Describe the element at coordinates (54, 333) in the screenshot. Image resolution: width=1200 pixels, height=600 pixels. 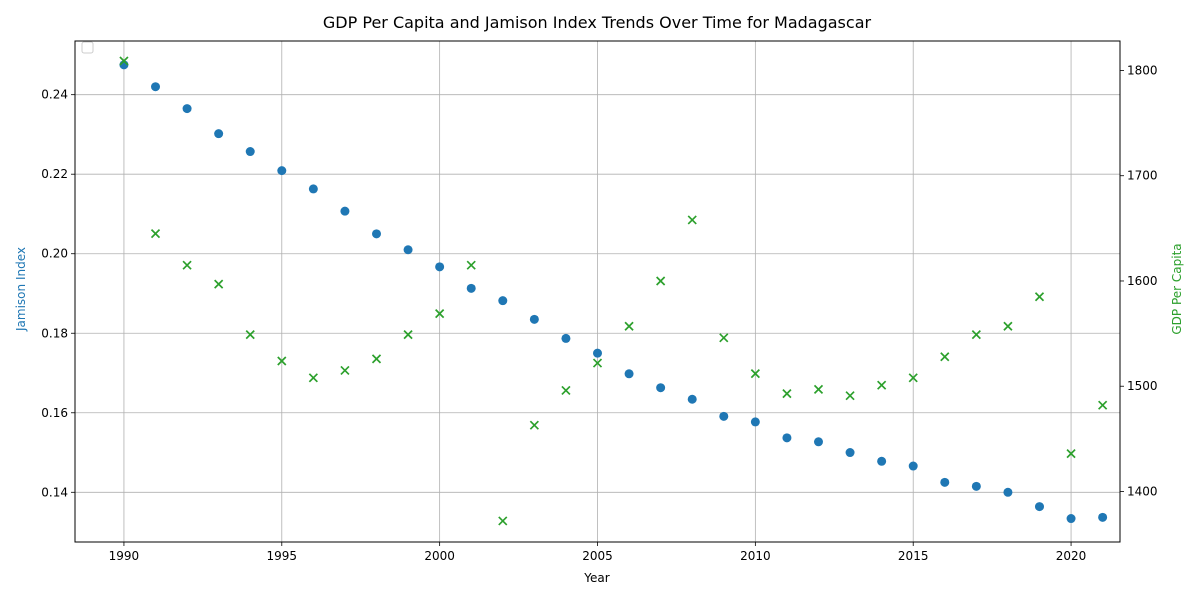
I see `left-y-tick-label: 0.18` at that location.